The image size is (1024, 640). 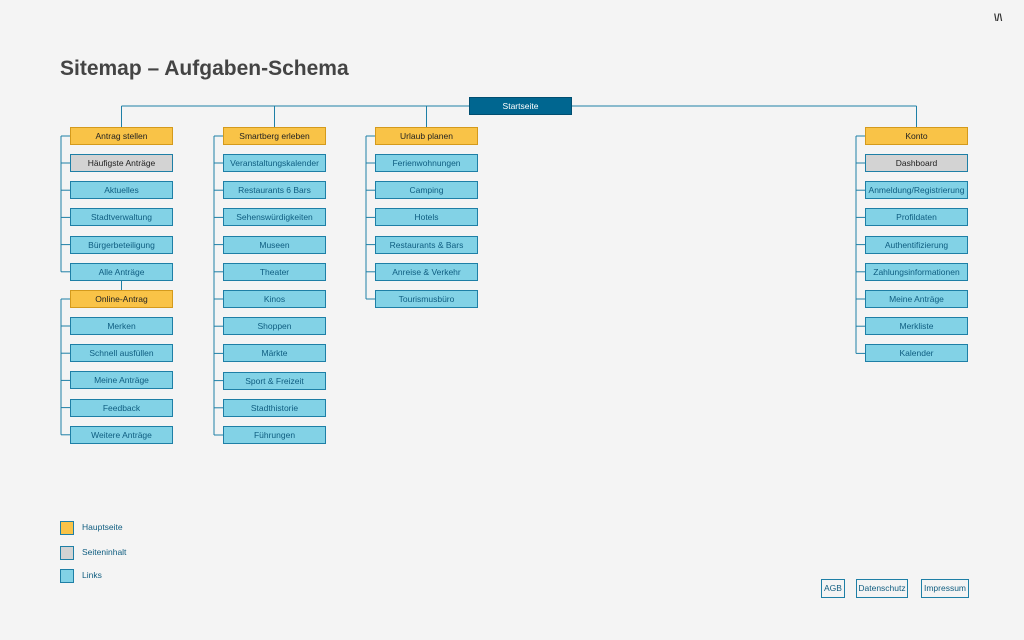 What do you see at coordinates (945, 588) in the screenshot?
I see `footer-impressum-button: Impressum` at bounding box center [945, 588].